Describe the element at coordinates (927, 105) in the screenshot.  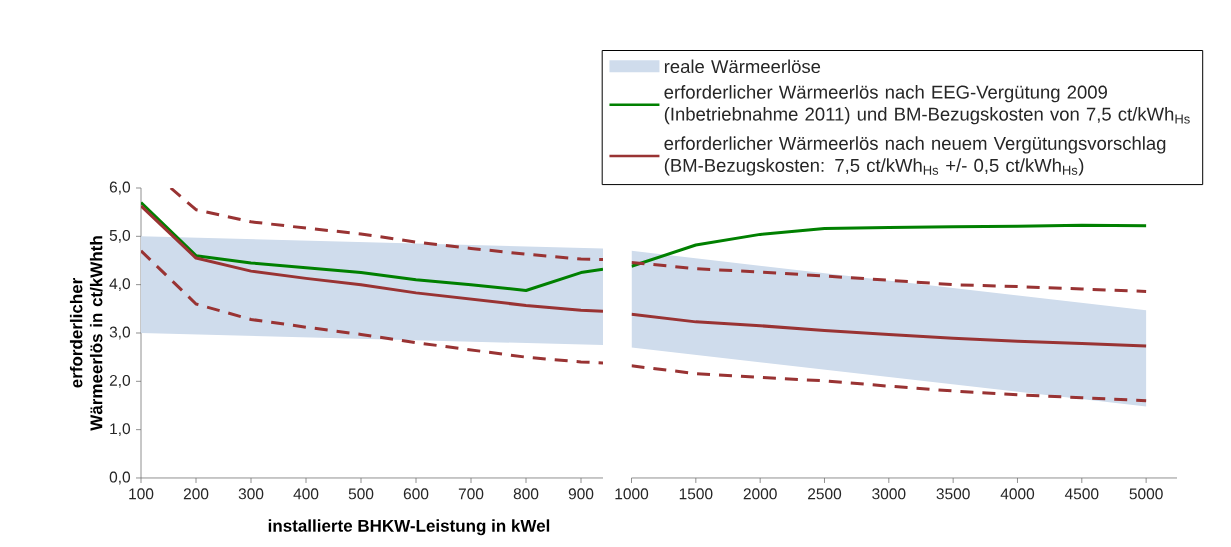
I see `legend-label: erforderlicher Wärmeerlös nach EEG-Vergütung 2009 (Inbetriebnahme 2011) und BM-Bezugskosten von 7,5 ct/kWh$_{Hs}$` at that location.